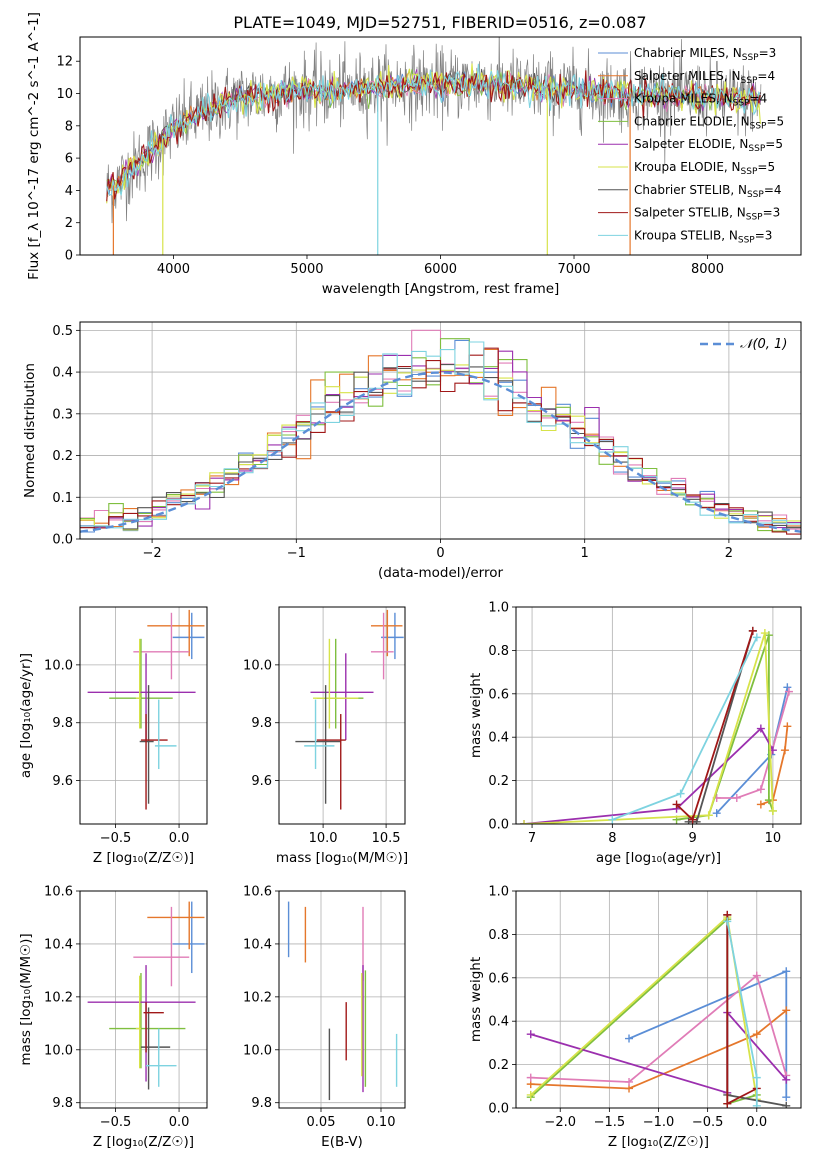 This screenshot has height=1174, width=819. Describe the element at coordinates (342, 1142) in the screenshot. I see `x-axis-label: E(B-V)` at that location.